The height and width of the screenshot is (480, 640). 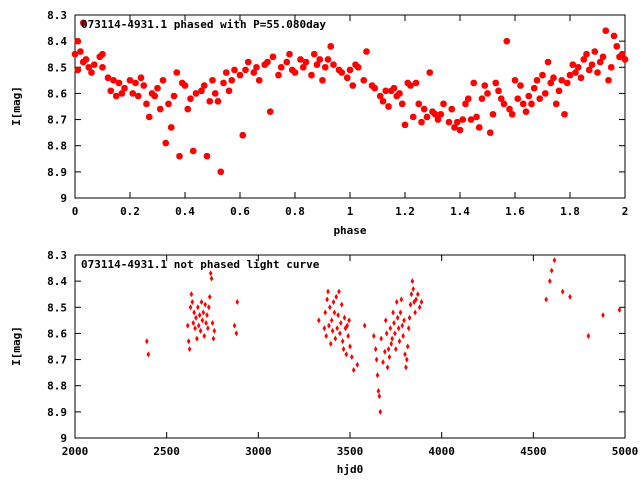 I want to click on unphased-y-tick-label: 8.8, so click(x=57, y=386).